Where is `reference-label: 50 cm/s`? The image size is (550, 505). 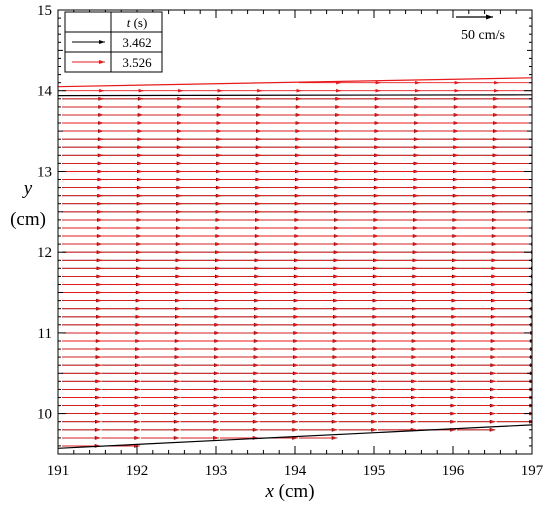 reference-label: 50 cm/s is located at coordinates (483, 35).